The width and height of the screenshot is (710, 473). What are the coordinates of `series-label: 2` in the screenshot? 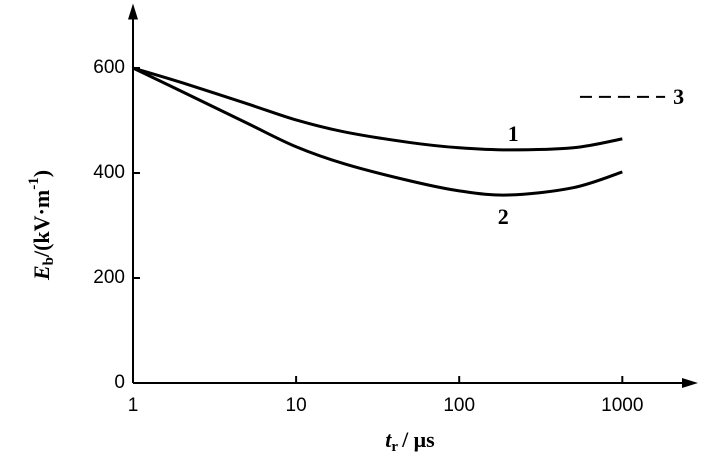 It's located at (503, 216).